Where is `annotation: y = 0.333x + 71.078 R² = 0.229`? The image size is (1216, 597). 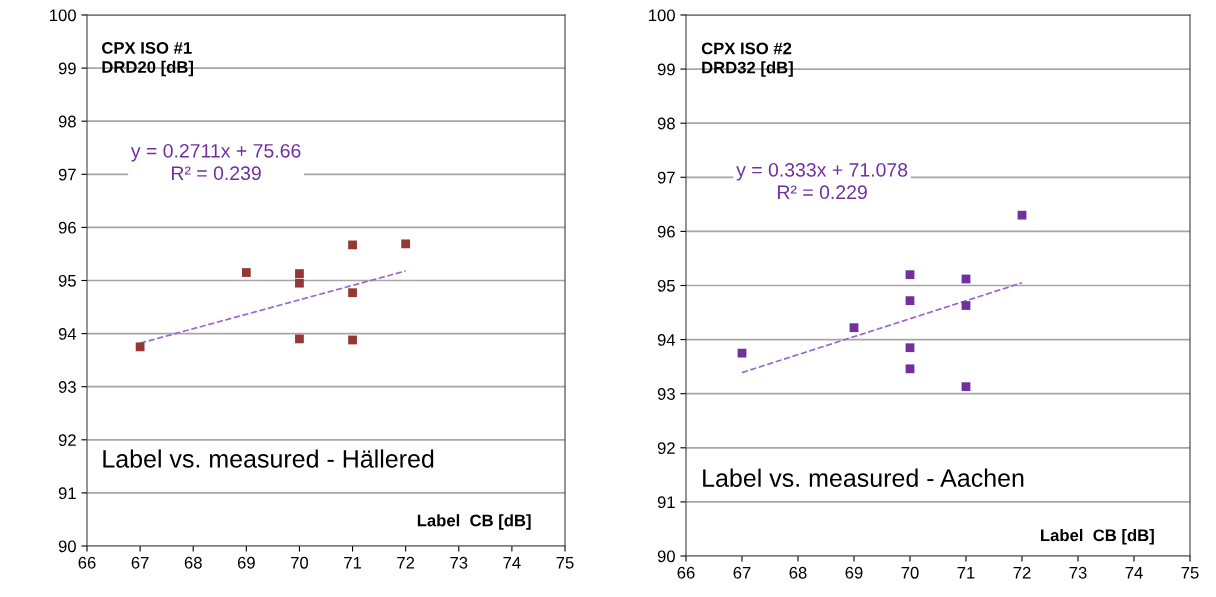
annotation: y = 0.333x + 71.078 R² = 0.229 is located at coordinates (822, 181).